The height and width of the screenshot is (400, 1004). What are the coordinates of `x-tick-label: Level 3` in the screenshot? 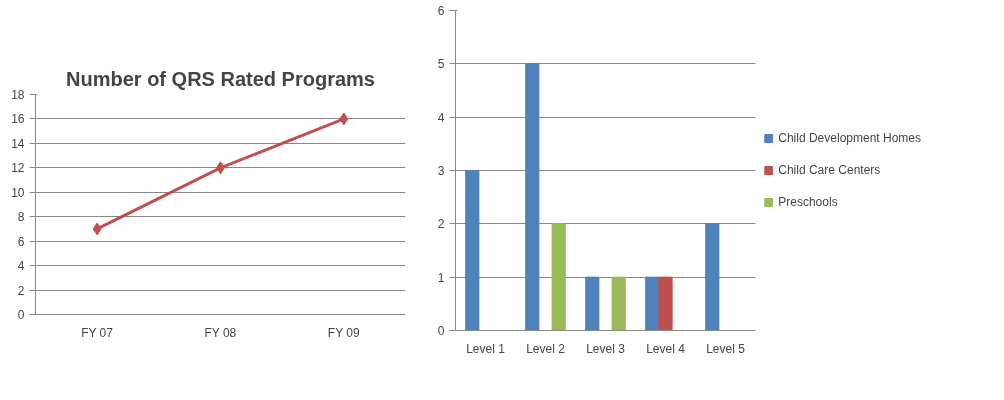 It's located at (606, 348).